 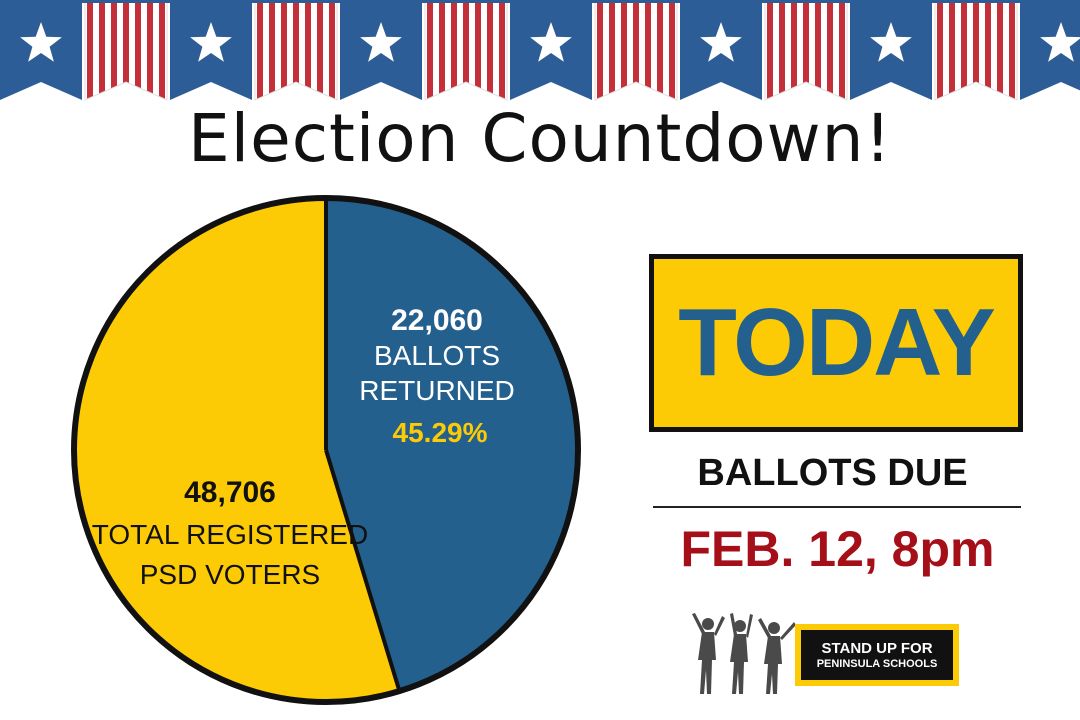 What do you see at coordinates (540, 138) in the screenshot?
I see `page-title: Election Countdown!` at bounding box center [540, 138].